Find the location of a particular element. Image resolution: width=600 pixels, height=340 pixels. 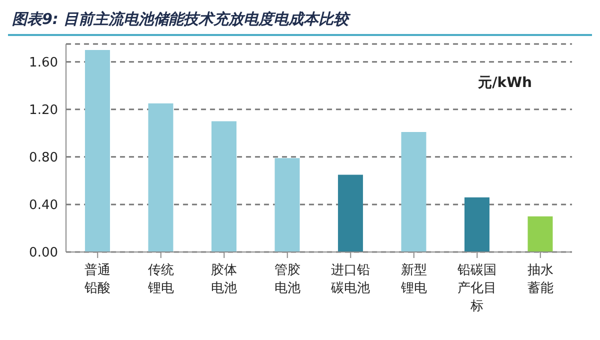

chart-title: 图表9: 目前主流电池储能技术充放电度电成本比较 is located at coordinates (300, 22).